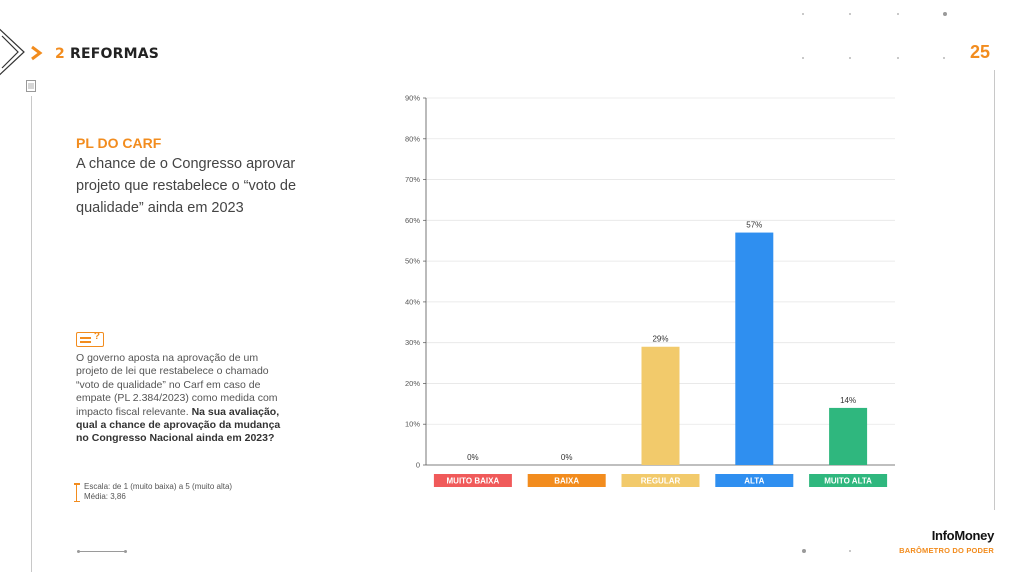 The image size is (1024, 572). I want to click on data-label: 57%, so click(754, 225).